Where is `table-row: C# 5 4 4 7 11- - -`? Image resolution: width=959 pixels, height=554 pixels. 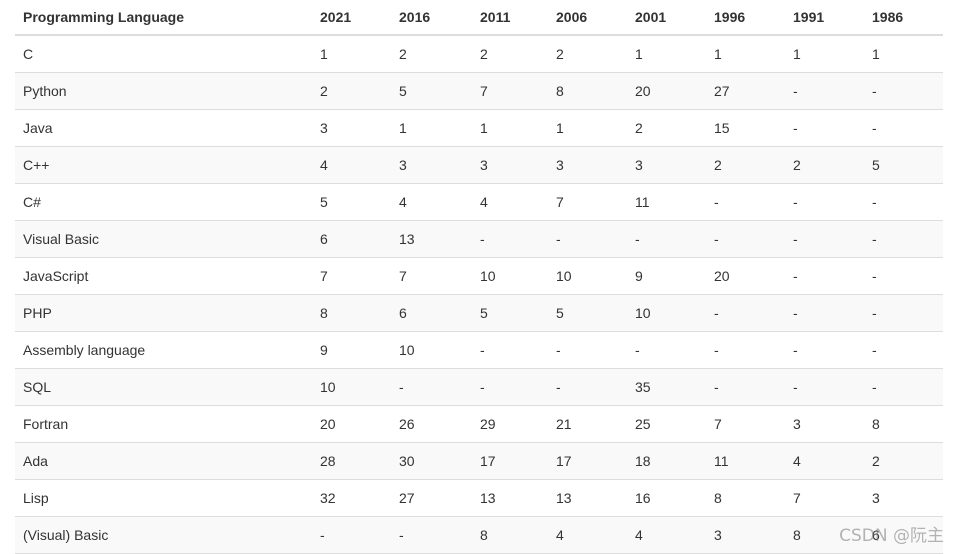
table-row: C# 5 4 4 7 11- - - is located at coordinates (479, 202).